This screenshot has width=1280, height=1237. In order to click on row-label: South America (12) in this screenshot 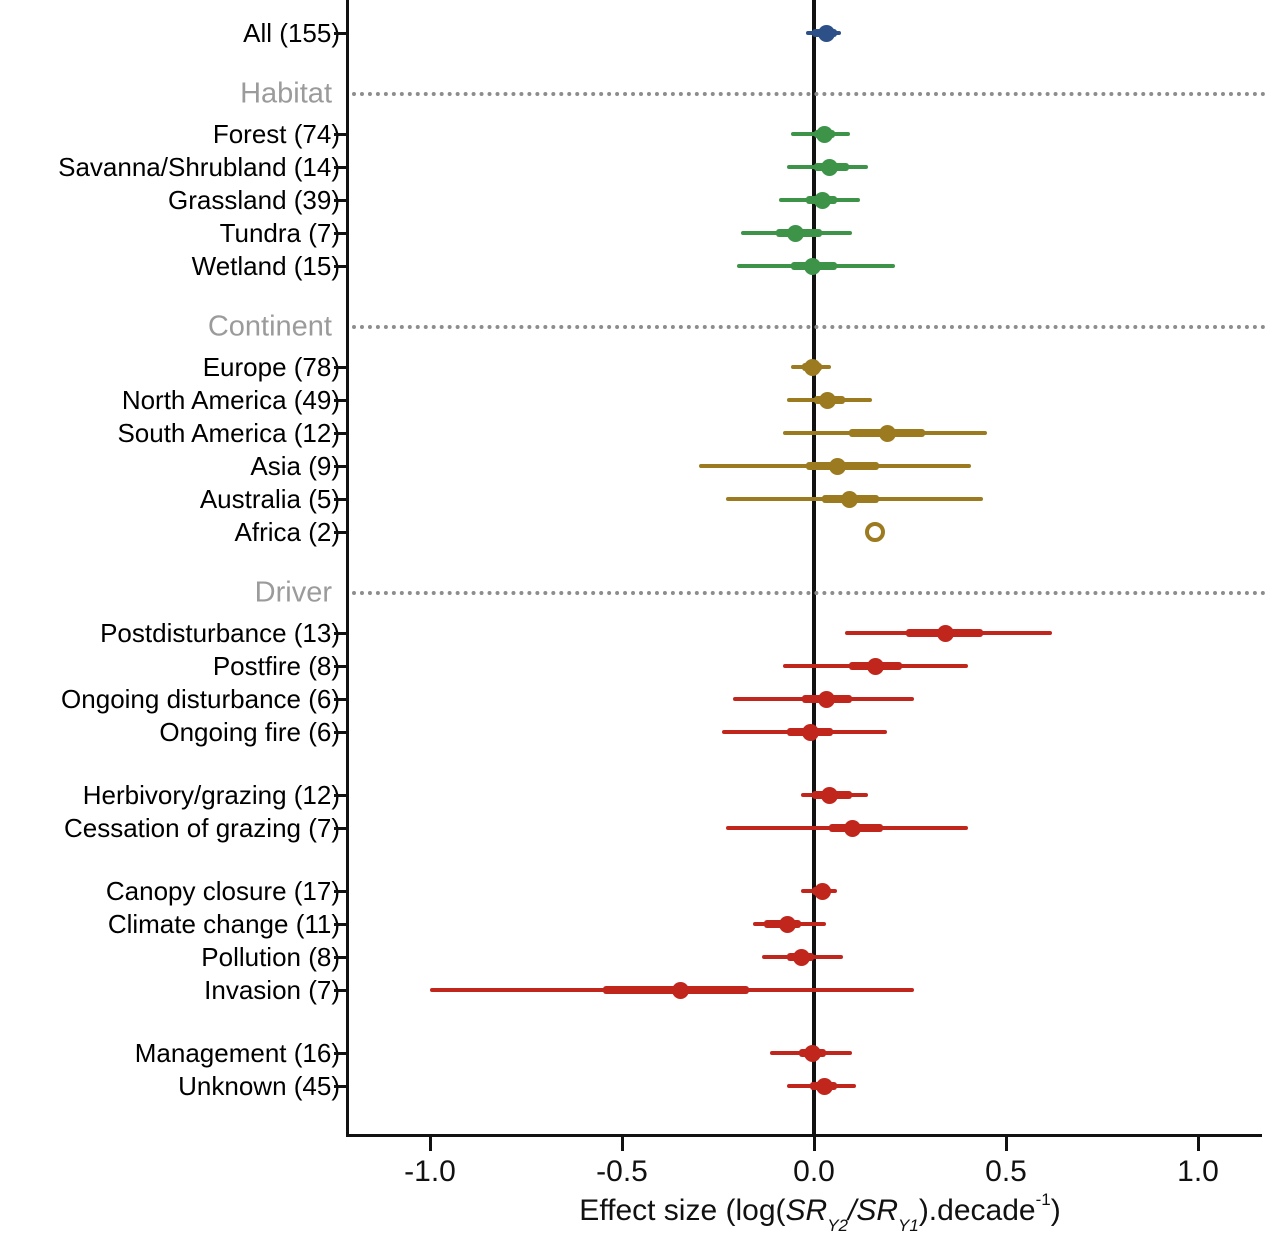, I will do `click(228, 433)`.